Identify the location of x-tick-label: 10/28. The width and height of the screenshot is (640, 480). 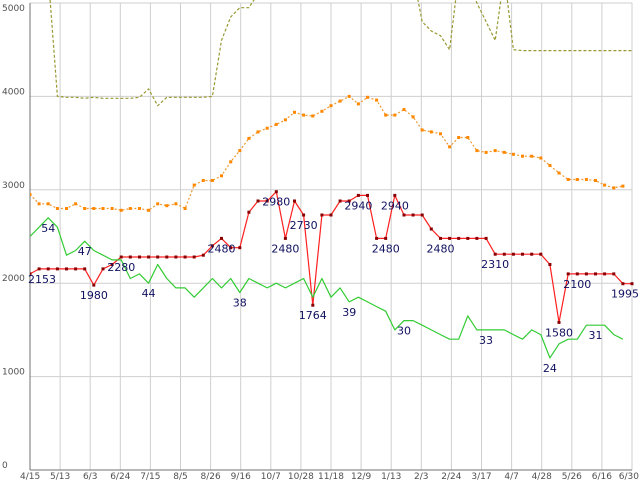
(301, 476).